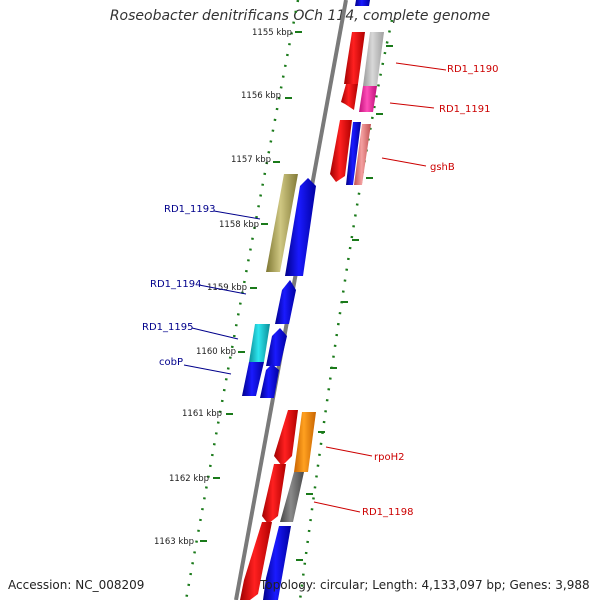  I want to click on gene-rd1-1198-red, so click(274, 494).